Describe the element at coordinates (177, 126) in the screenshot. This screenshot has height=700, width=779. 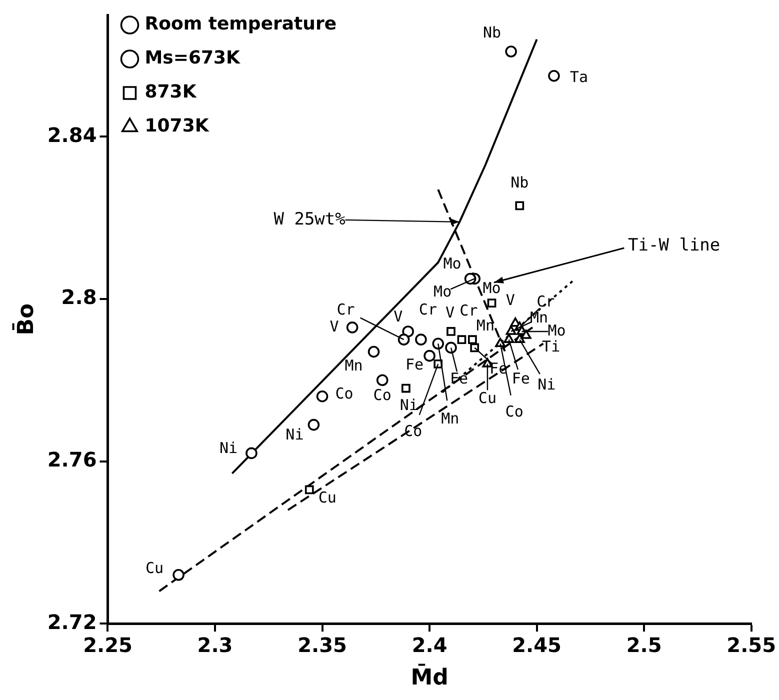
I see `legend-label: 1073K` at that location.